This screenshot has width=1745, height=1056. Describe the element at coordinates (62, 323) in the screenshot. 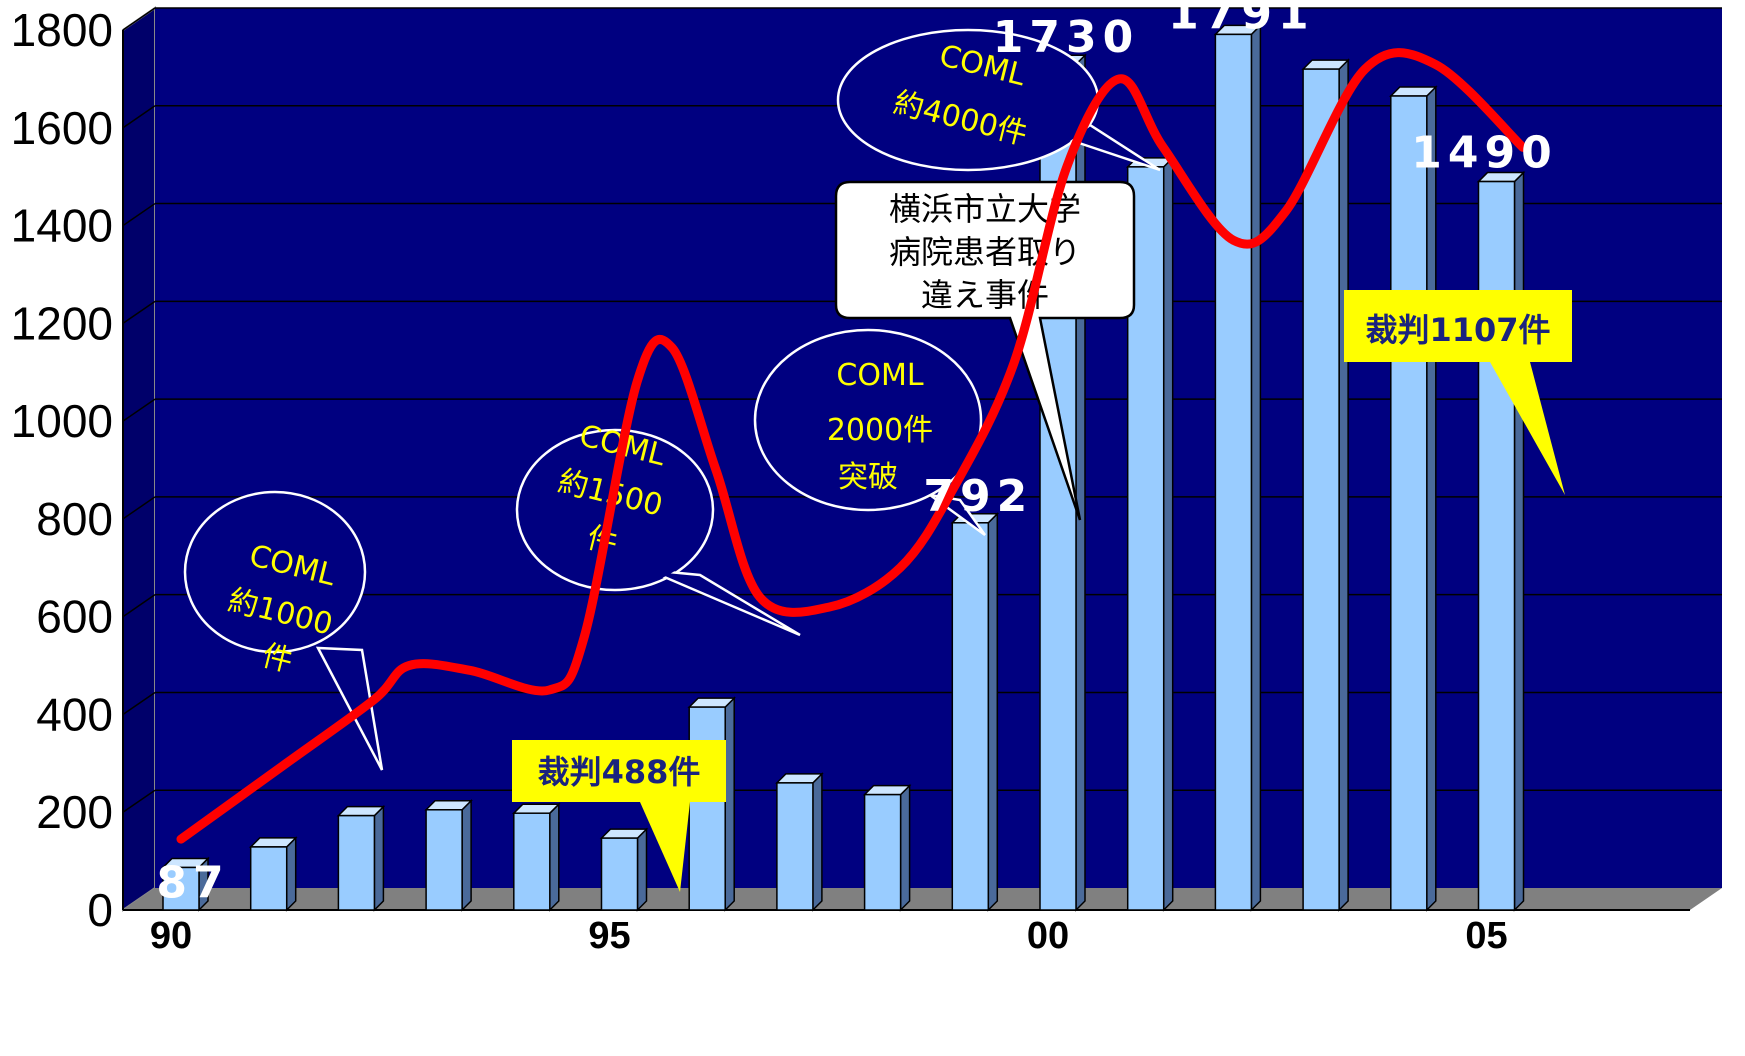

I see `y-tick-label: 1200` at that location.